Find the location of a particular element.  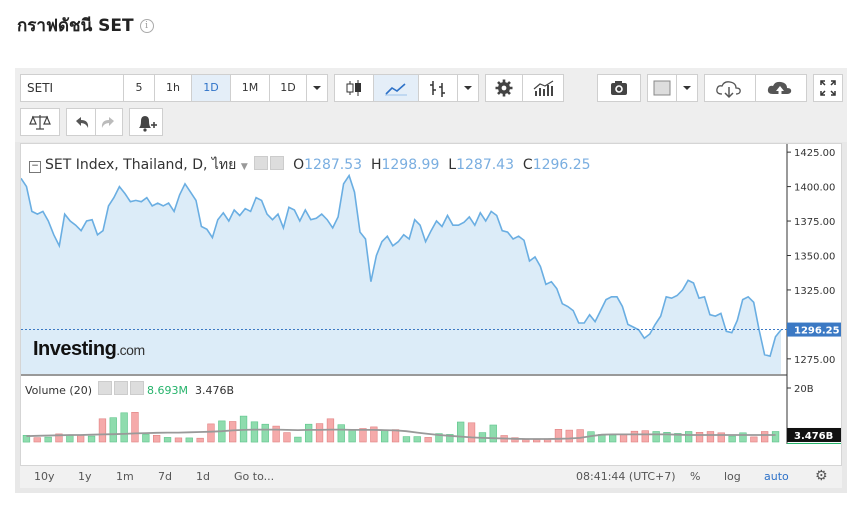

price-tick-label: 1350.00 is located at coordinates (814, 256).